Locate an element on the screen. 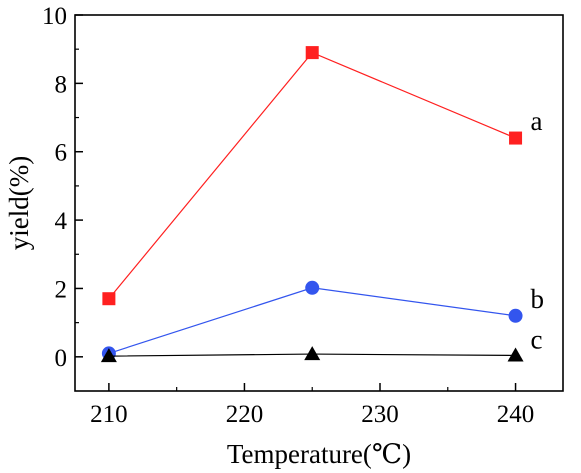  y-axis-title: yield(%) is located at coordinates (19, 203).